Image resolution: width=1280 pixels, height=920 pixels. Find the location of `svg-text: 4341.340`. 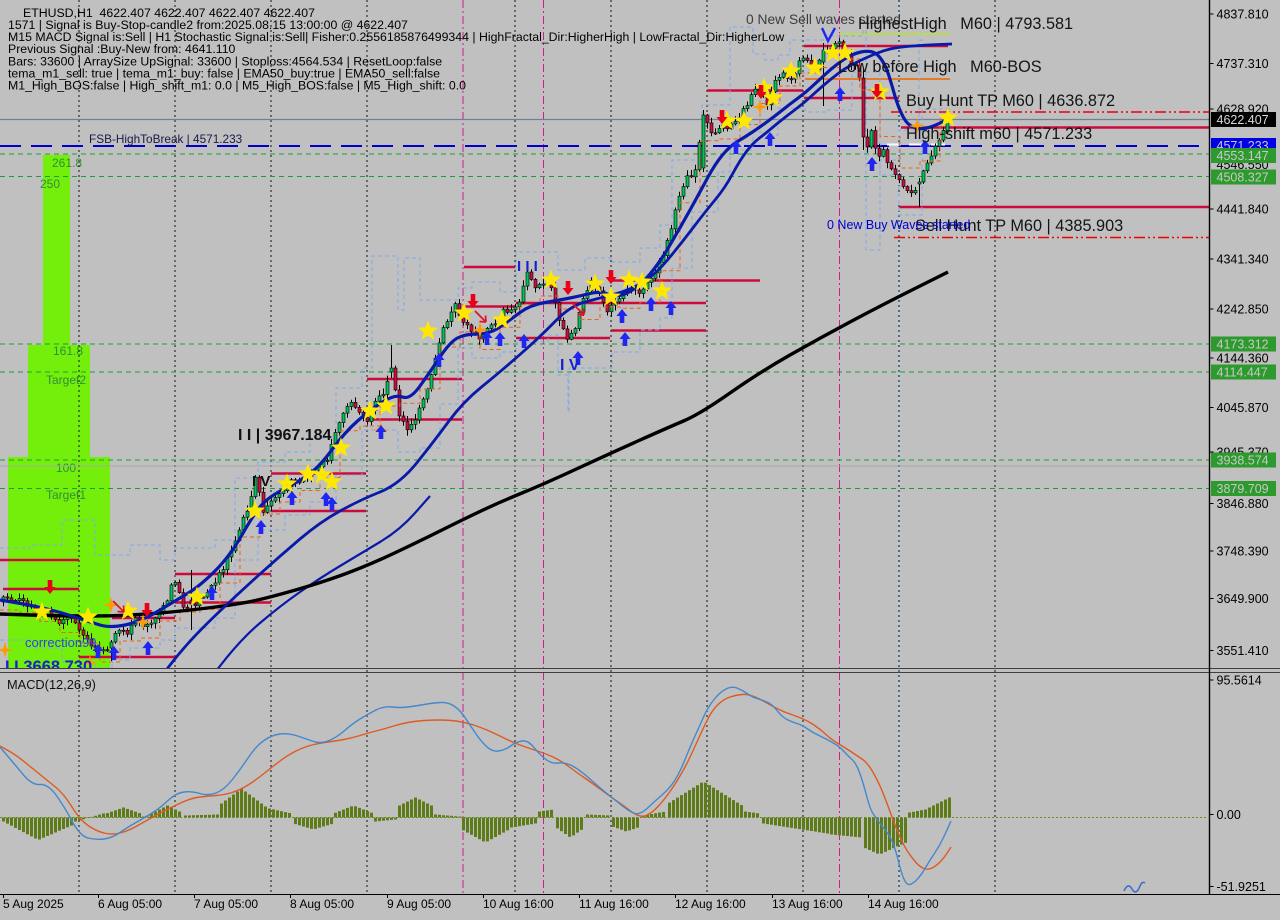

svg-text: 4341.340 is located at coordinates (1243, 260).